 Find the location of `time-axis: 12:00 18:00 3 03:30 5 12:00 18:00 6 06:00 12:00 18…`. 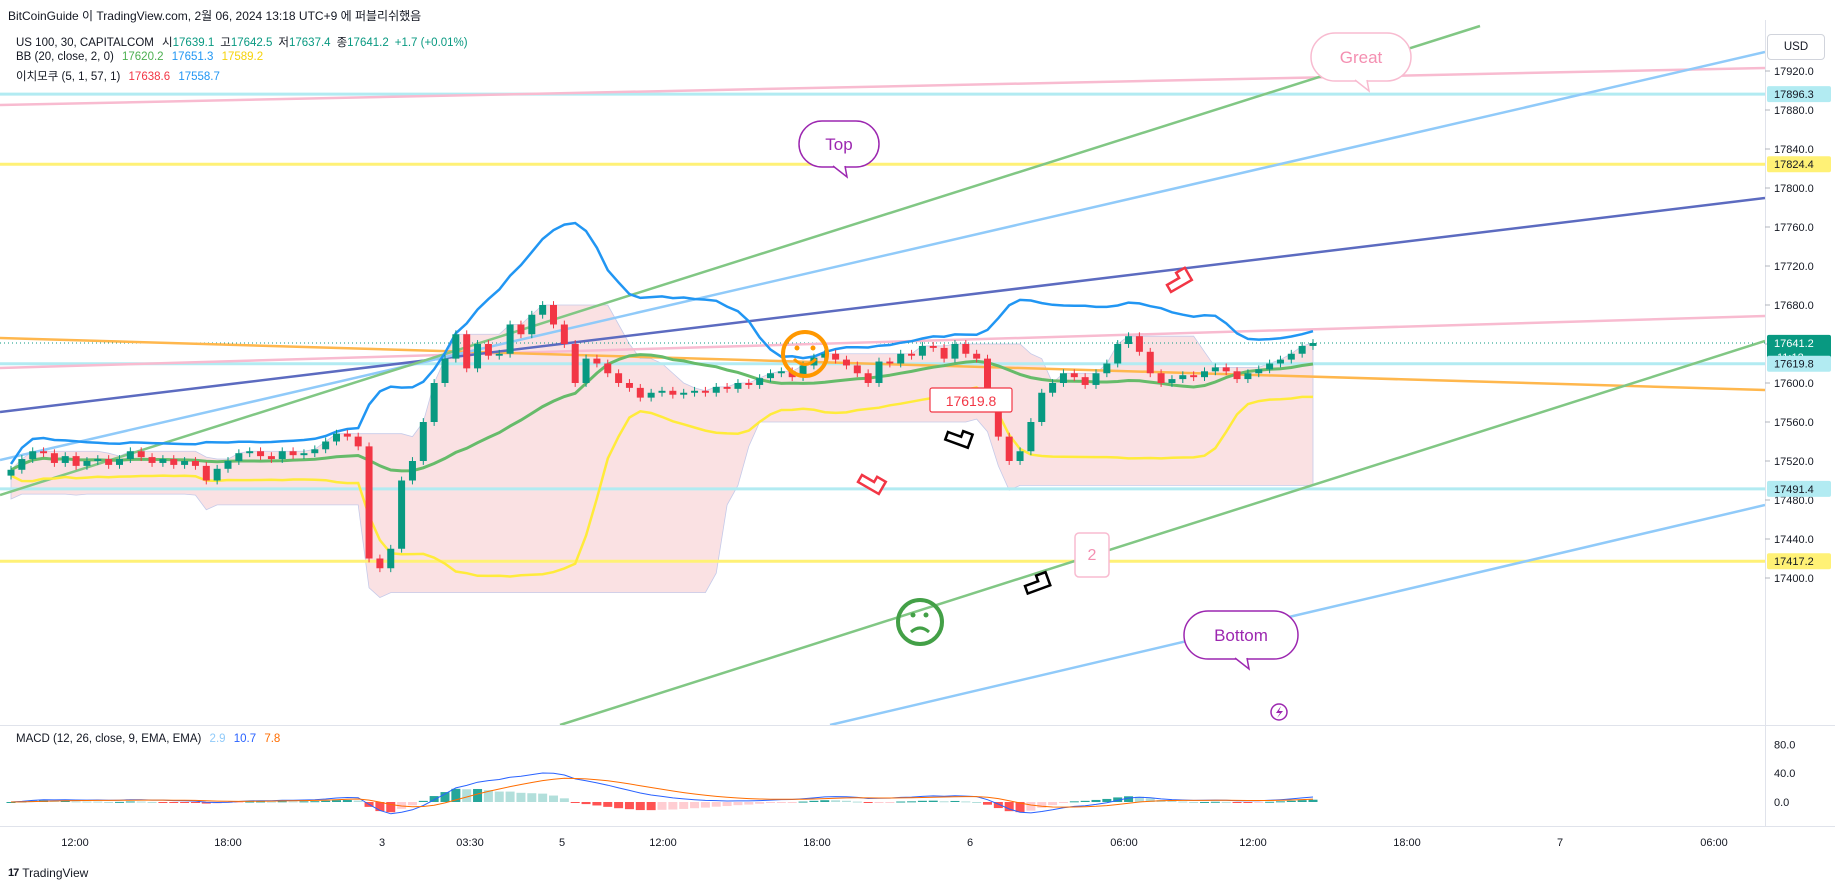

time-axis: 12:00 18:00 3 03:30 5 12:00 18:00 6 06:00 12:00 18… is located at coordinates (894, 843).